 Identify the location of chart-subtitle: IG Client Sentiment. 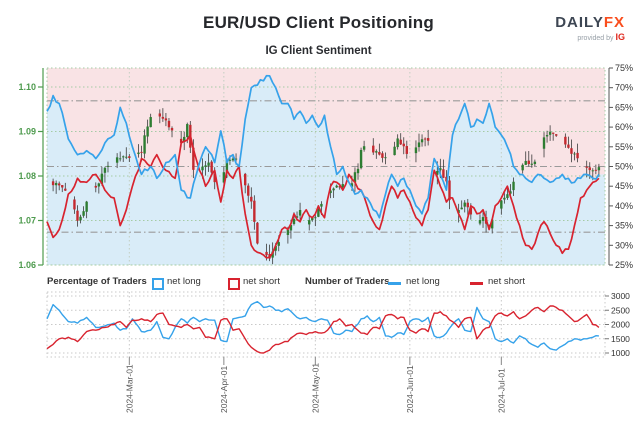
(318, 51).